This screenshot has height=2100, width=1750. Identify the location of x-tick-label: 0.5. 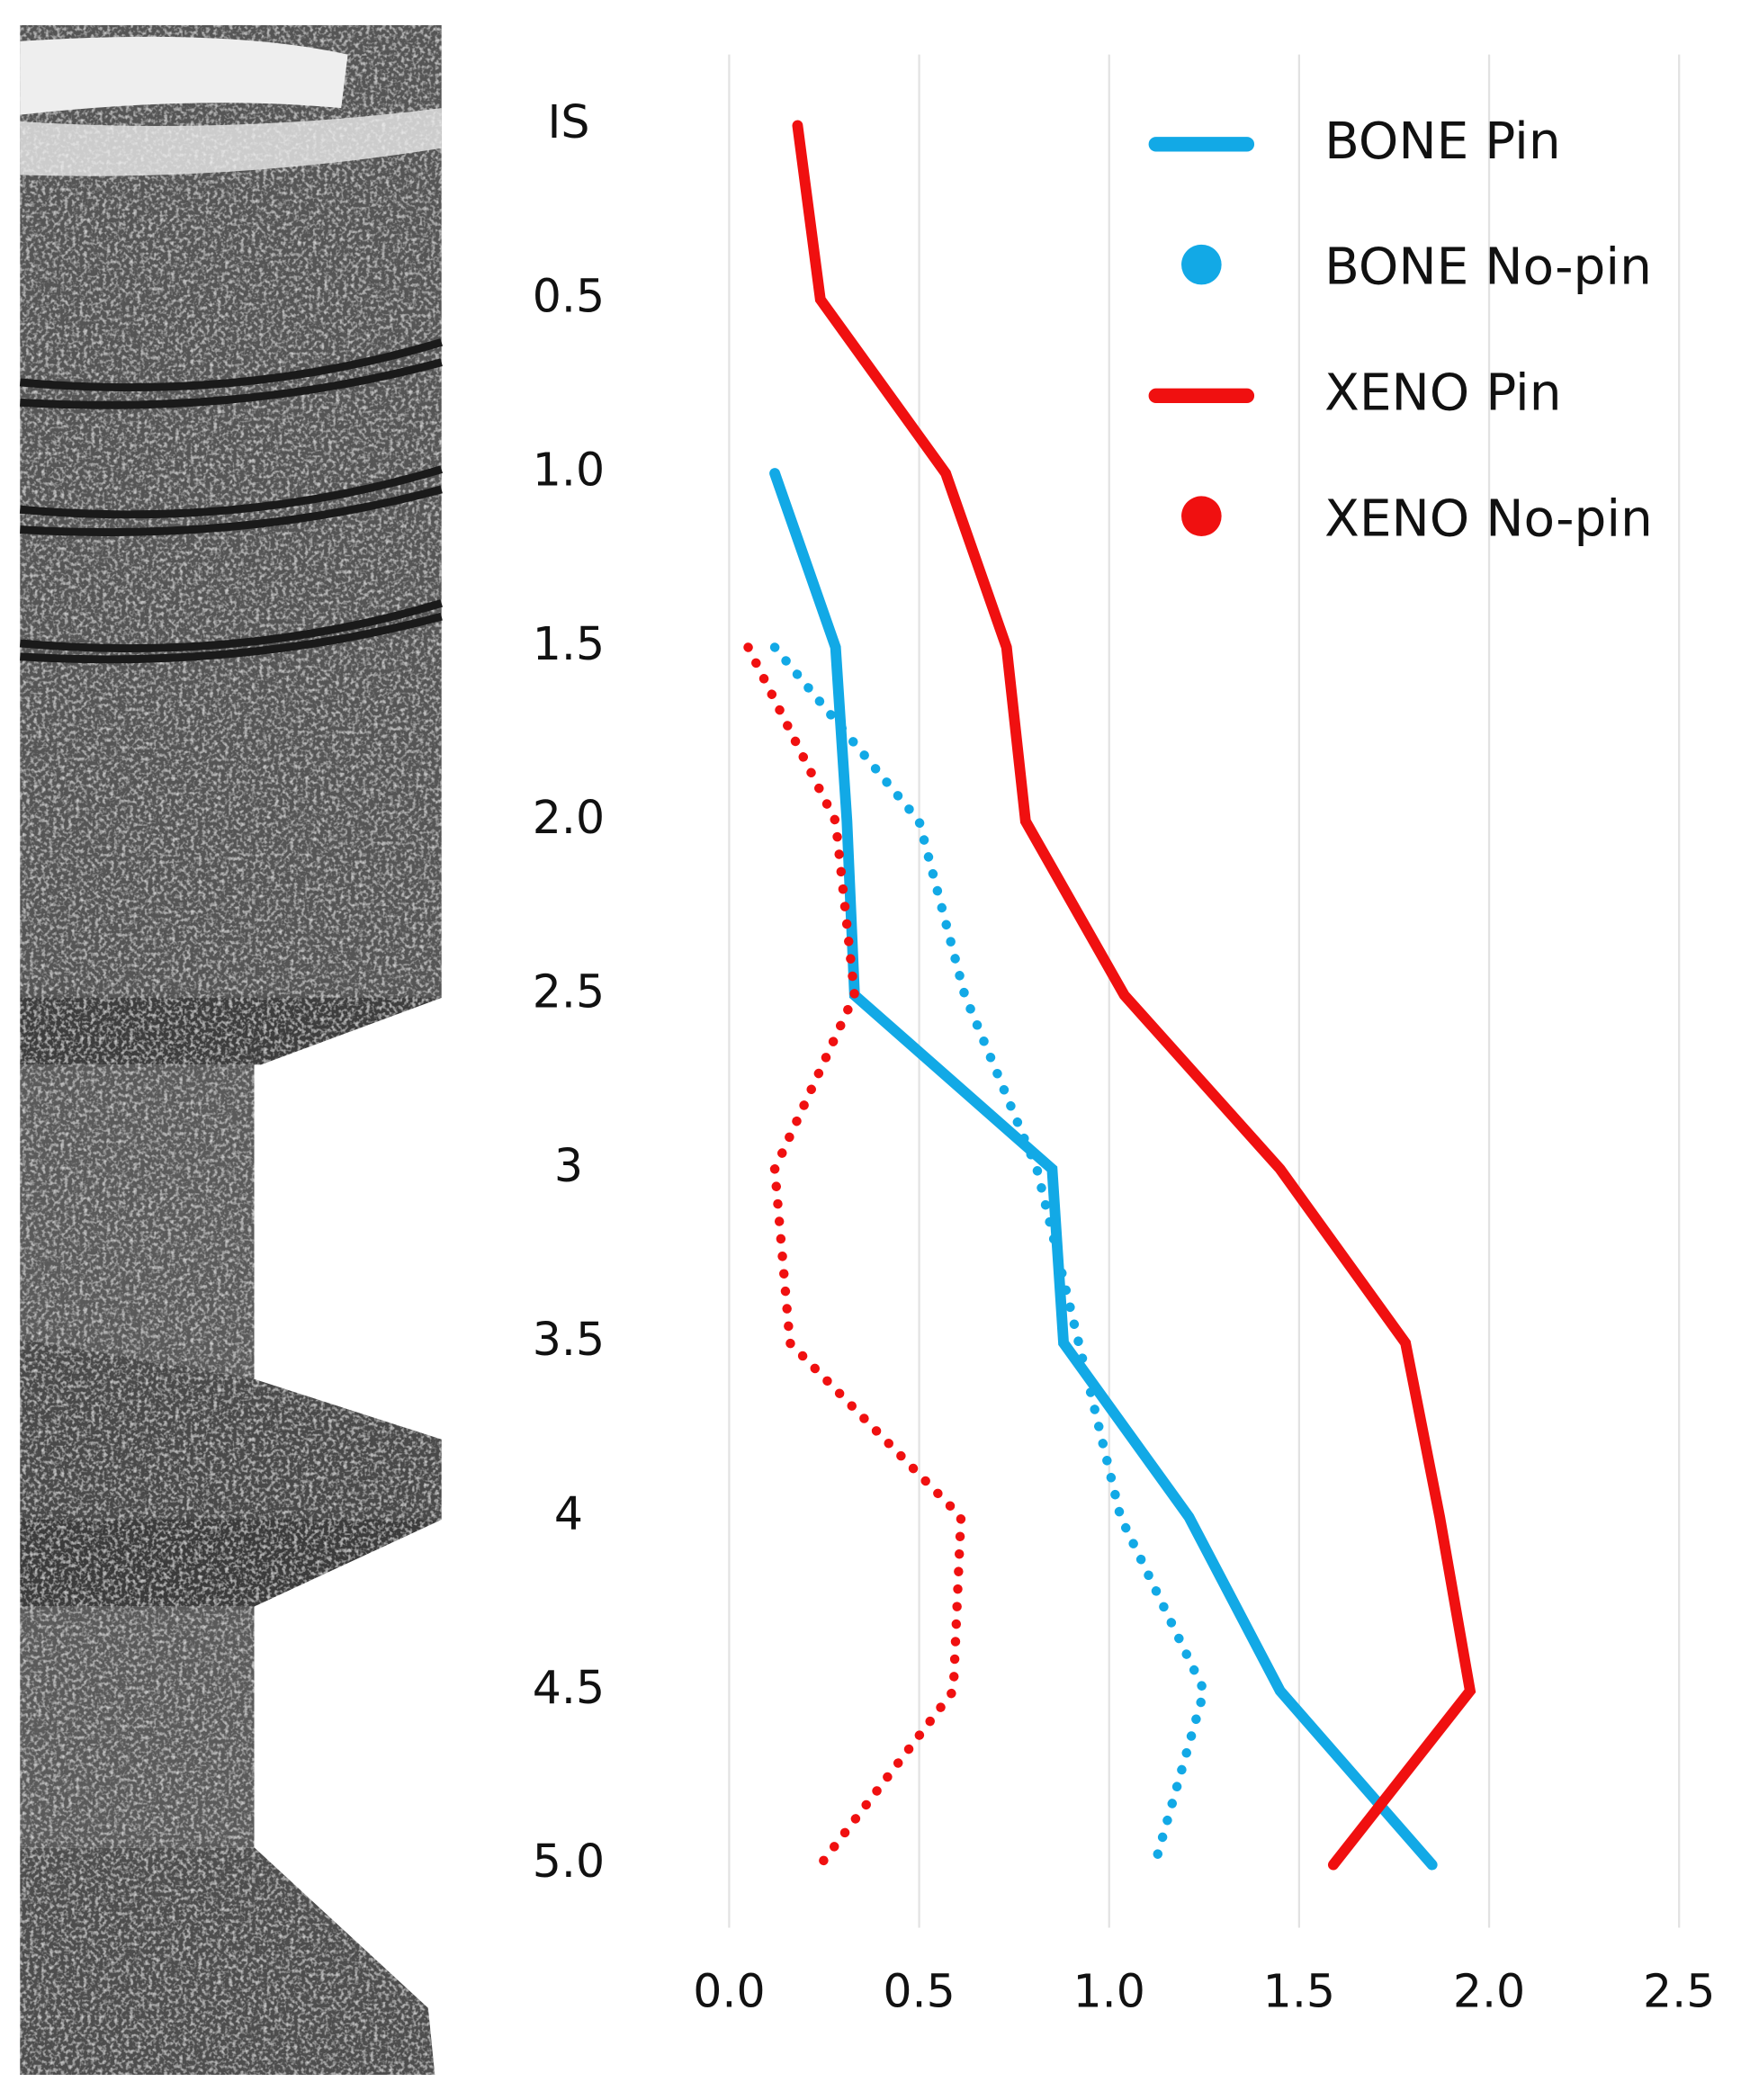
(919, 1990).